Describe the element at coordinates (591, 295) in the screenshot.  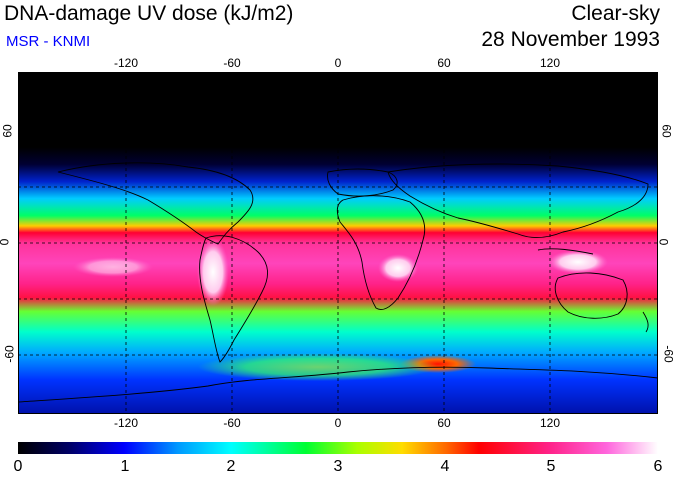
I see `coast-australia` at that location.